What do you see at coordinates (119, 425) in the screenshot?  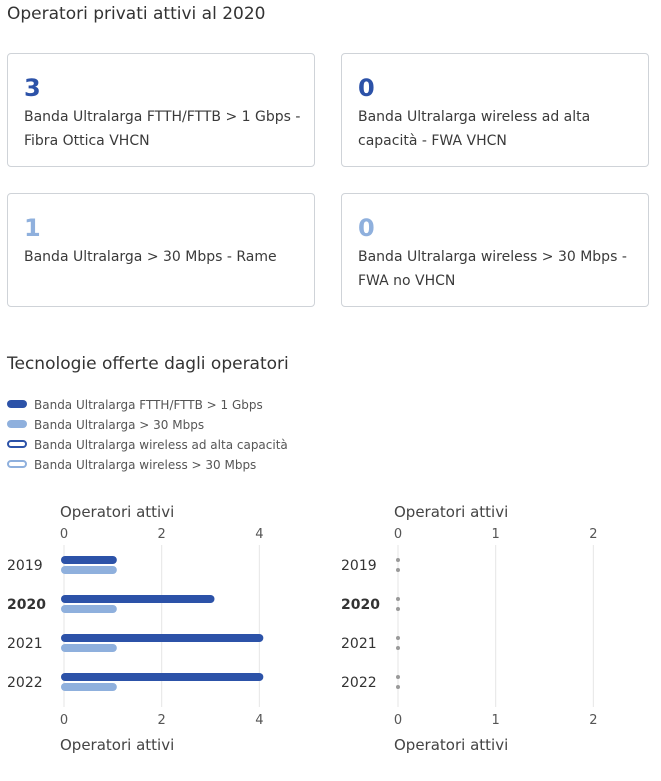 I see `legend-label: Banda Ultralarga > 30 Mbps` at bounding box center [119, 425].